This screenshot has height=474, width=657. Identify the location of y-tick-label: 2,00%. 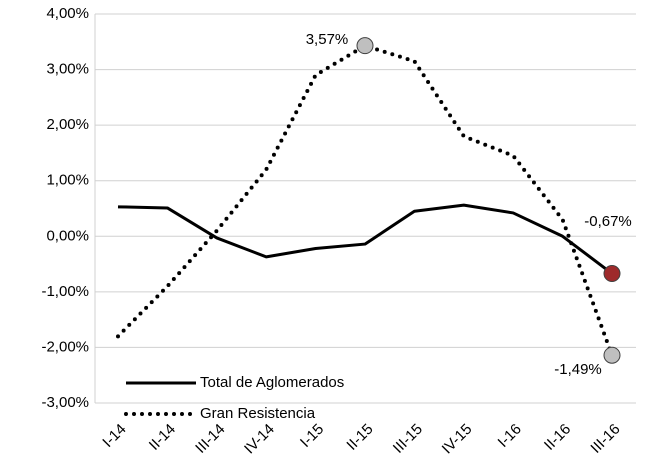
(67, 124).